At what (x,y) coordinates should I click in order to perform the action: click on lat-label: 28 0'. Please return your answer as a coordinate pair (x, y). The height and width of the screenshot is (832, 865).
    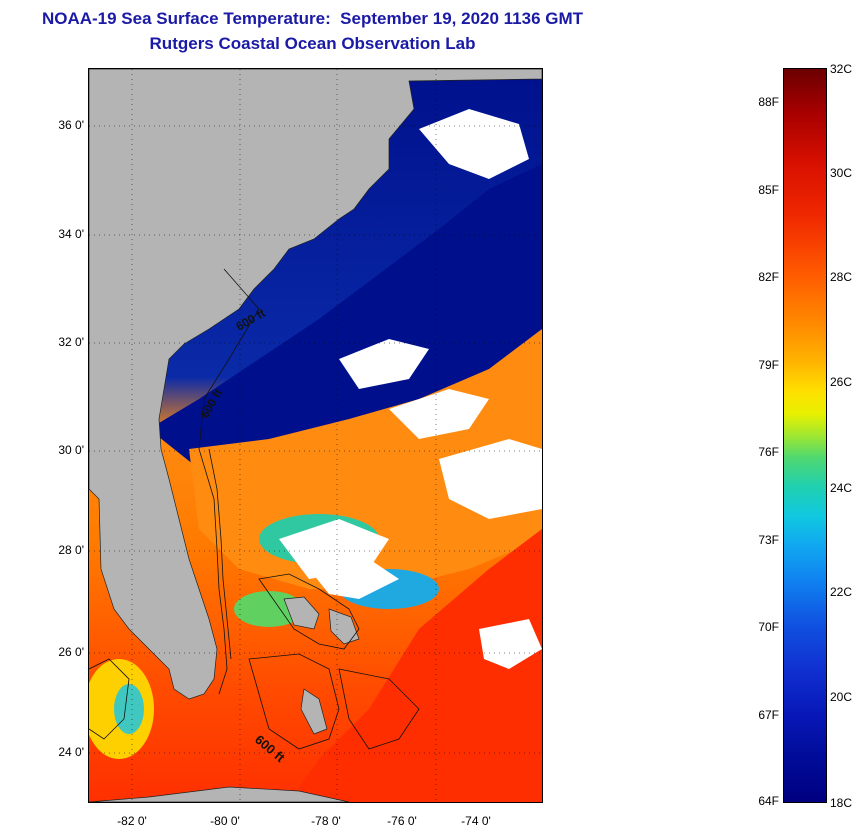
    Looking at the image, I should click on (71, 550).